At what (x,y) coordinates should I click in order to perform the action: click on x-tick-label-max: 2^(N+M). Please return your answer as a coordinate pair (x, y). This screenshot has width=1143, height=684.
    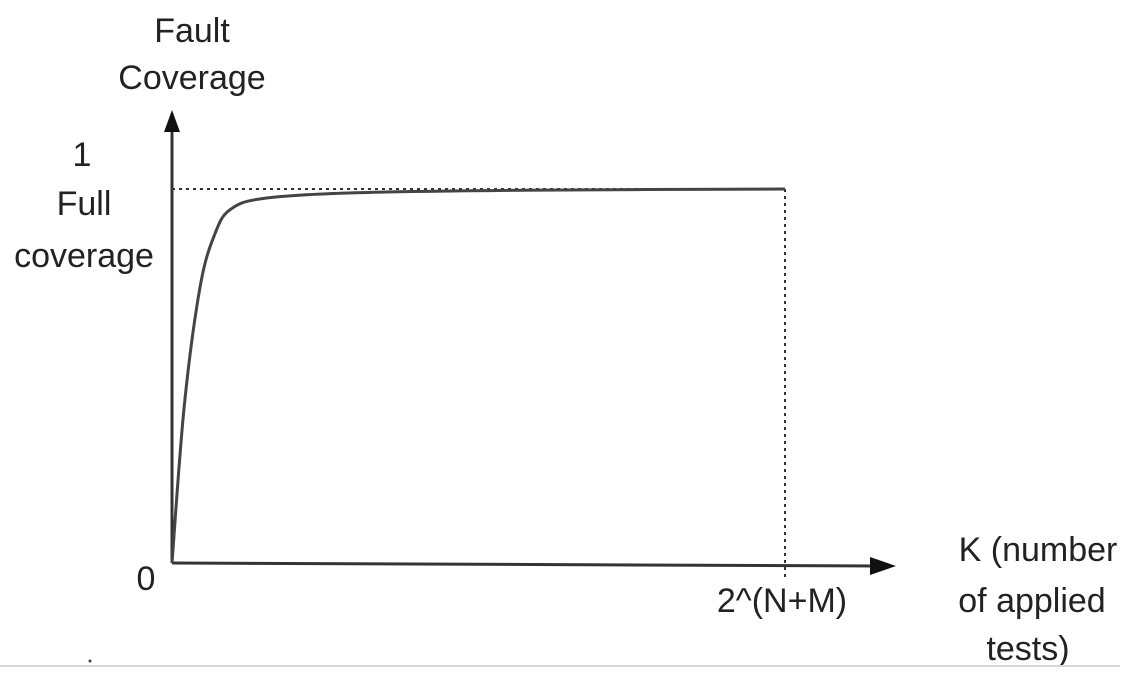
    Looking at the image, I should click on (782, 601).